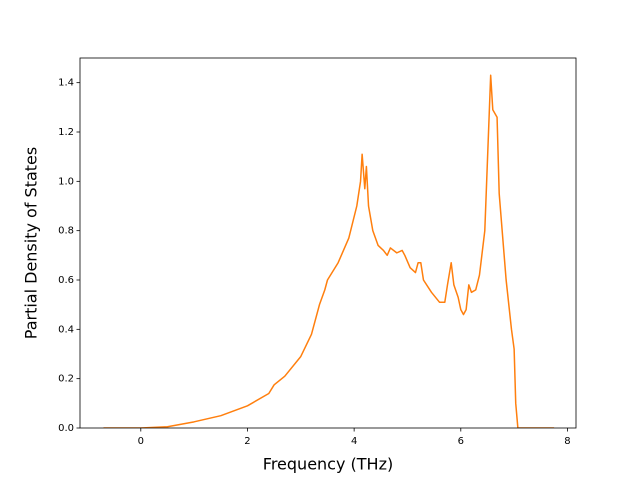  What do you see at coordinates (66, 83) in the screenshot?
I see `y-tick-label: 1.4` at bounding box center [66, 83].